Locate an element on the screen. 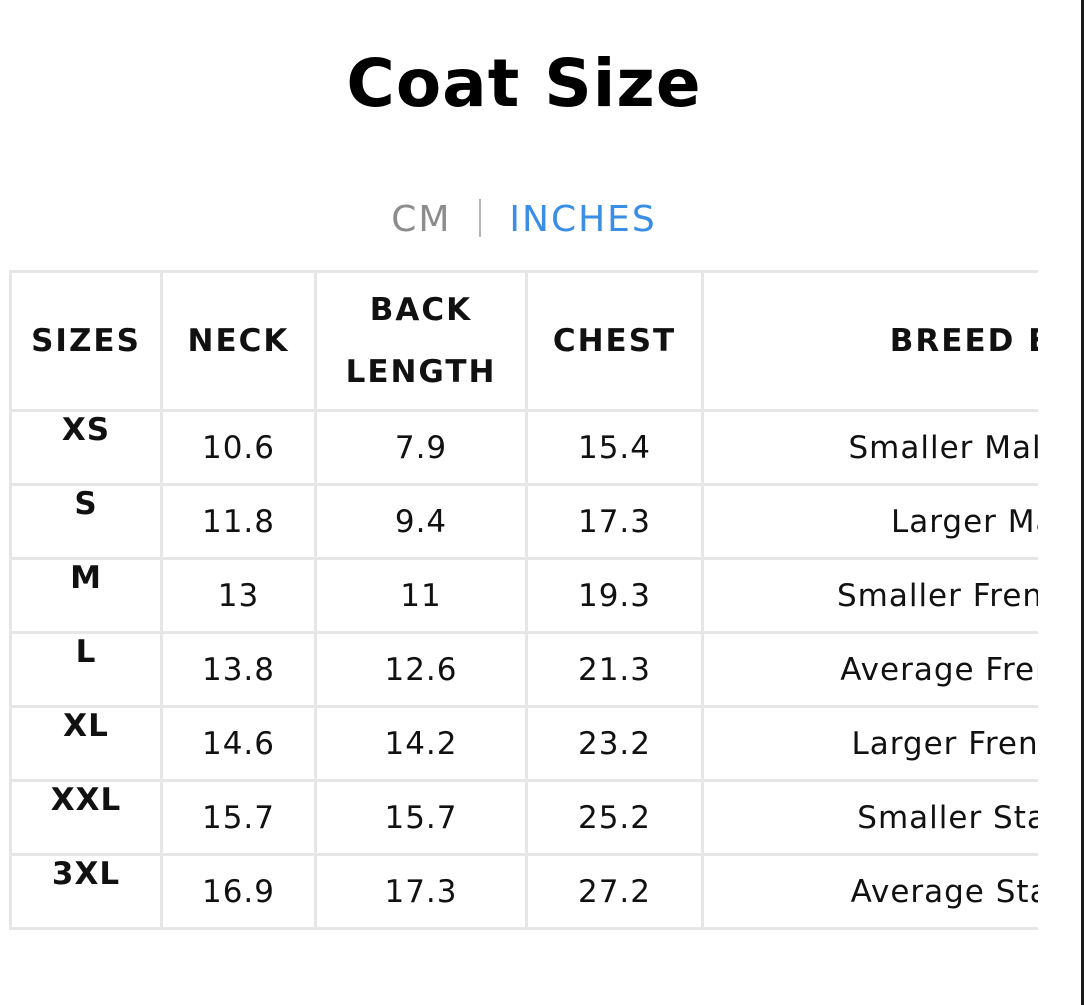  size-cell: XL is located at coordinates (86, 743).